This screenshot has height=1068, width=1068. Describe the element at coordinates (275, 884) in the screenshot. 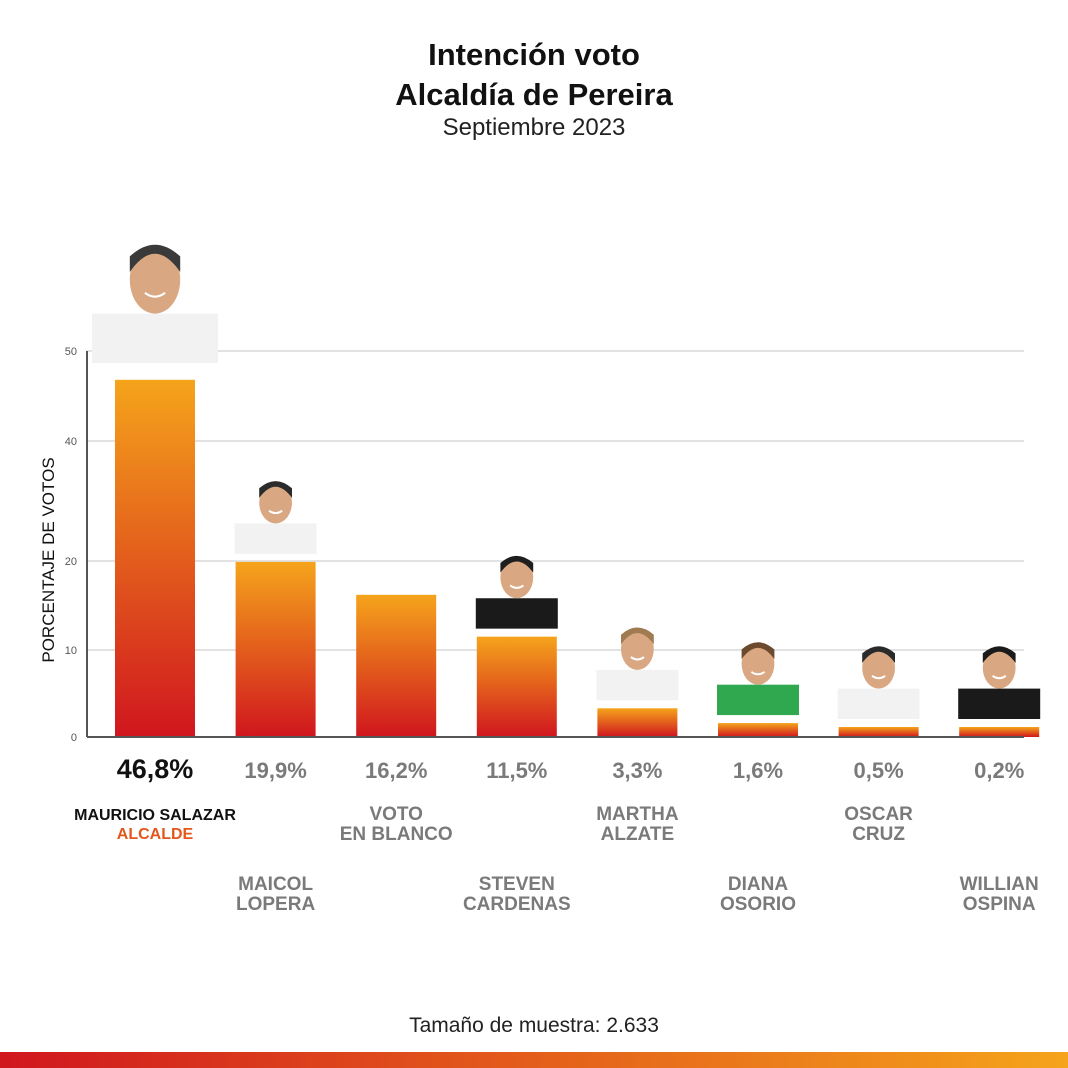

I see `name-label-1-line1: MAICOL` at that location.